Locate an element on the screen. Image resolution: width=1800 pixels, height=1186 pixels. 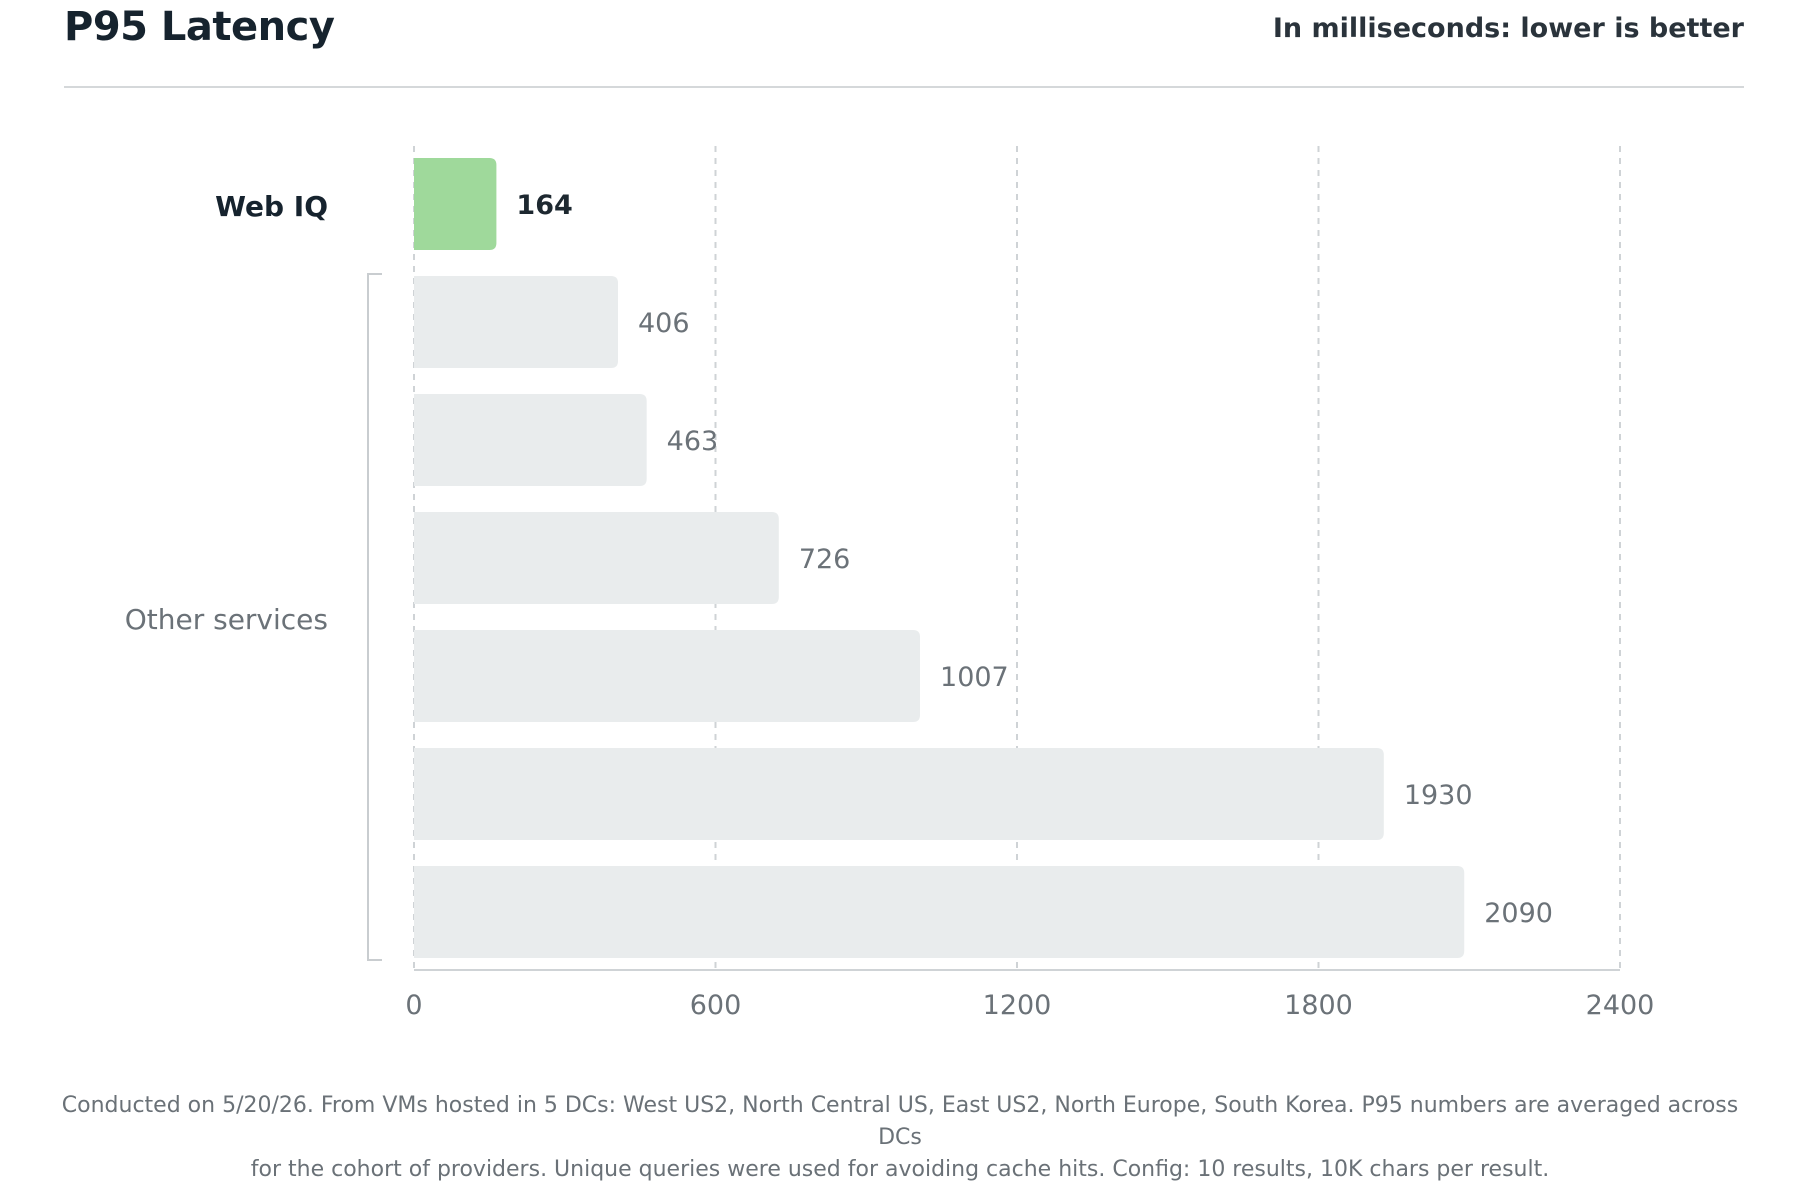
category-label-web-iq: Web IQ is located at coordinates (271, 206).